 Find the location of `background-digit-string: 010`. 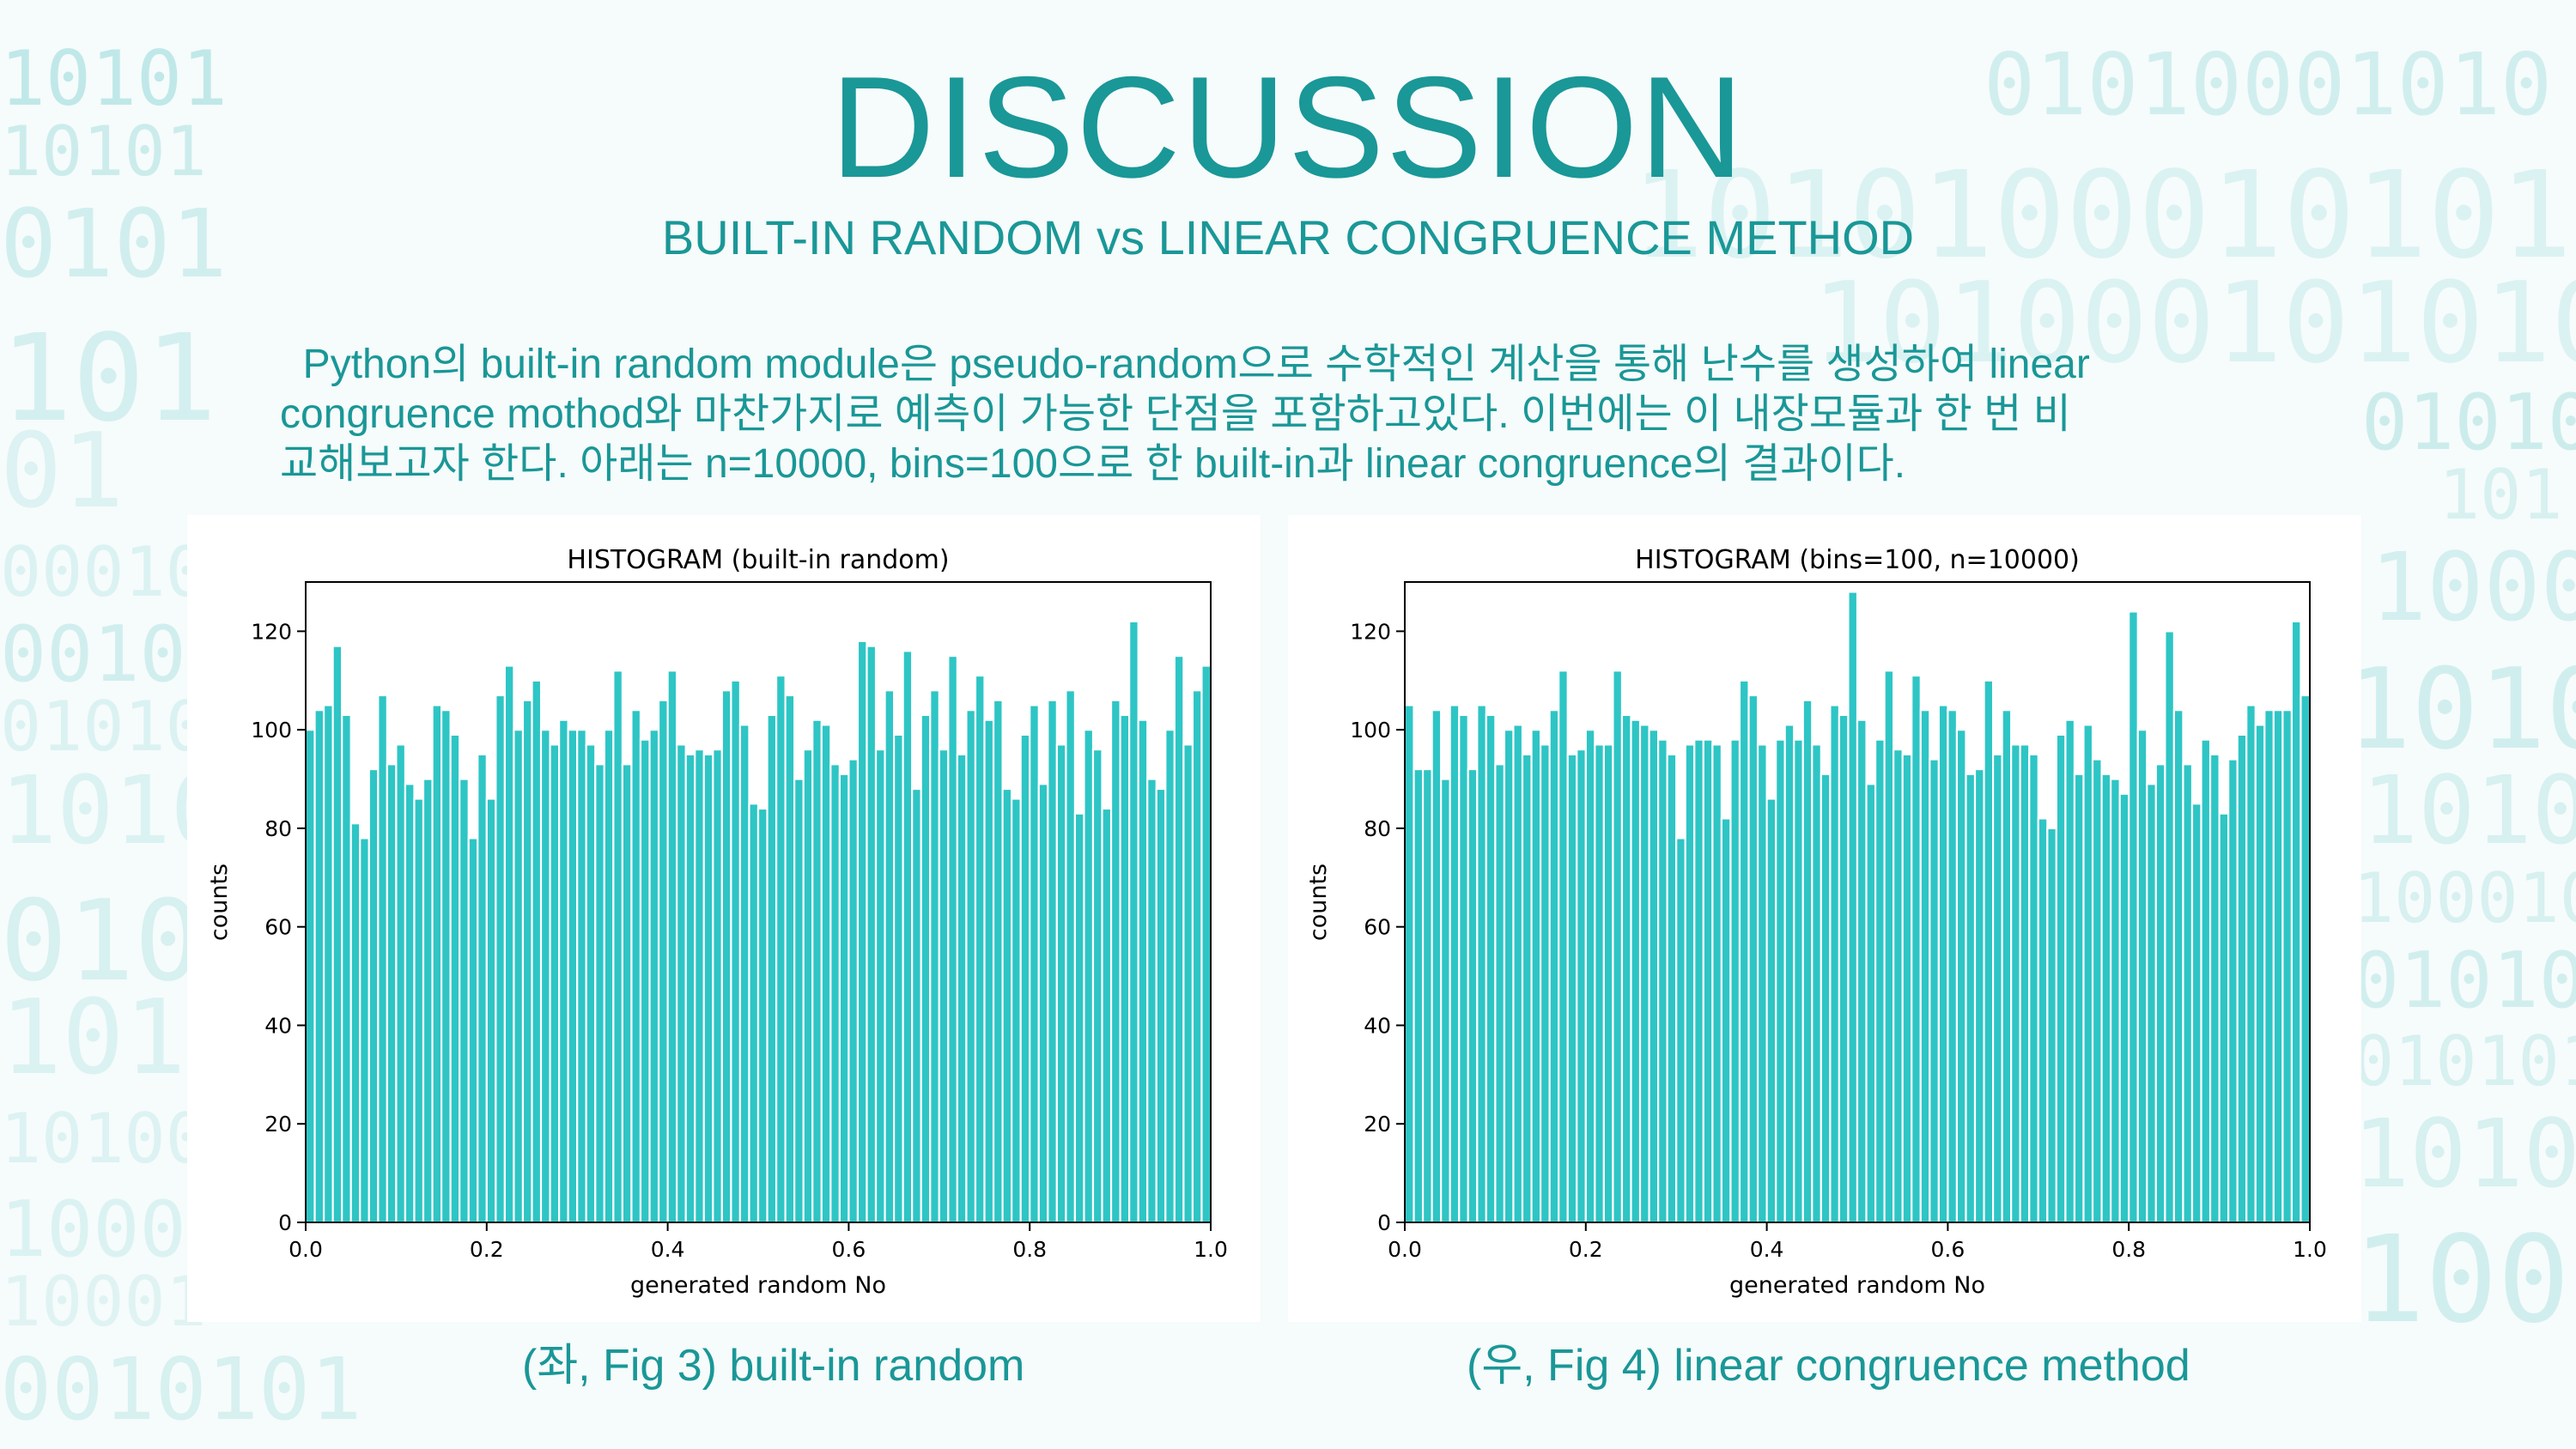

background-digit-string: 010 is located at coordinates (101, 941).